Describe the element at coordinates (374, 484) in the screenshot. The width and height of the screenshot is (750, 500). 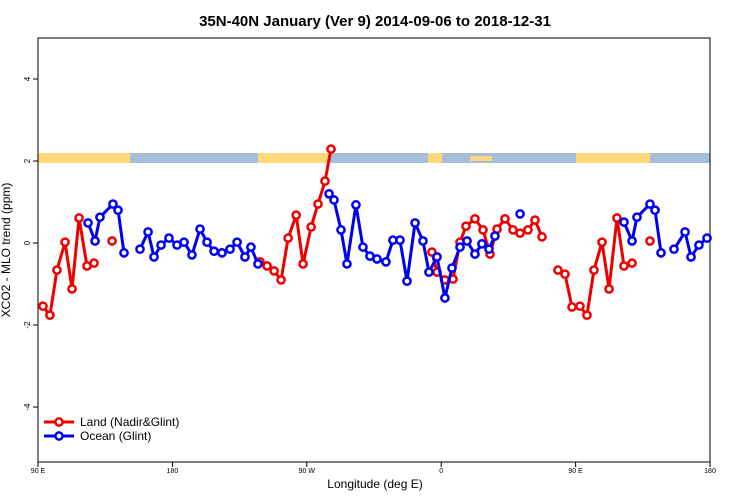
I see `x-axis-label: Longitude (deg E)` at that location.